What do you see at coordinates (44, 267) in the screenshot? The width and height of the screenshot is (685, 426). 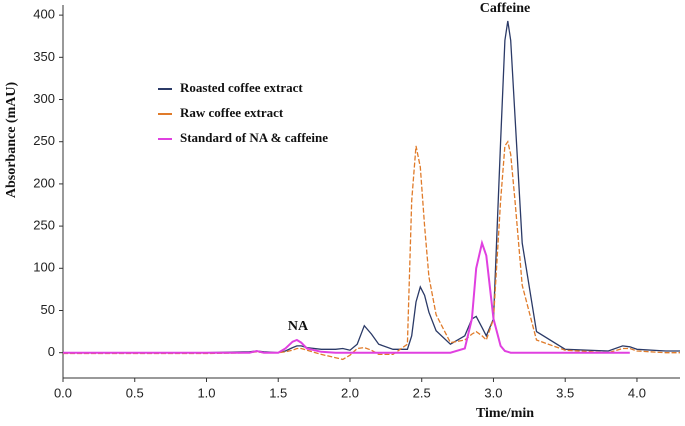 I see `y-tick-label: 100` at bounding box center [44, 267].